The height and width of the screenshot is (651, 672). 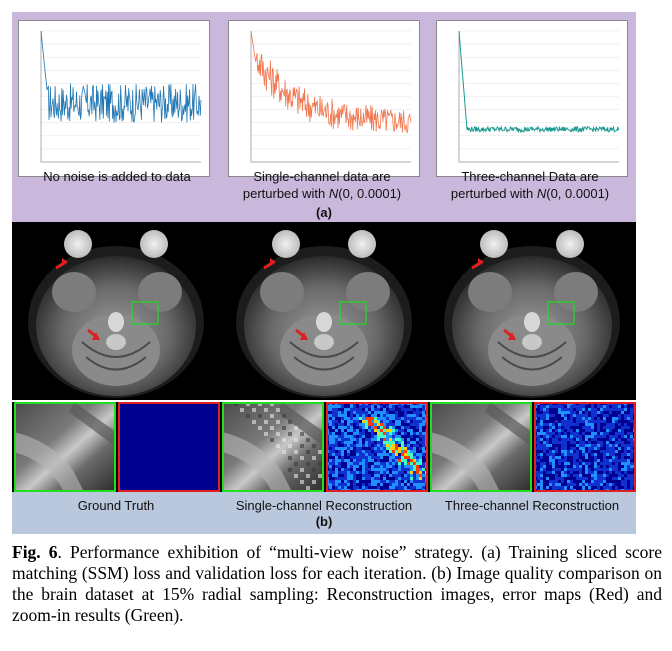 I want to click on caption-ground-truth: Ground Truth, so click(x=116, y=505).